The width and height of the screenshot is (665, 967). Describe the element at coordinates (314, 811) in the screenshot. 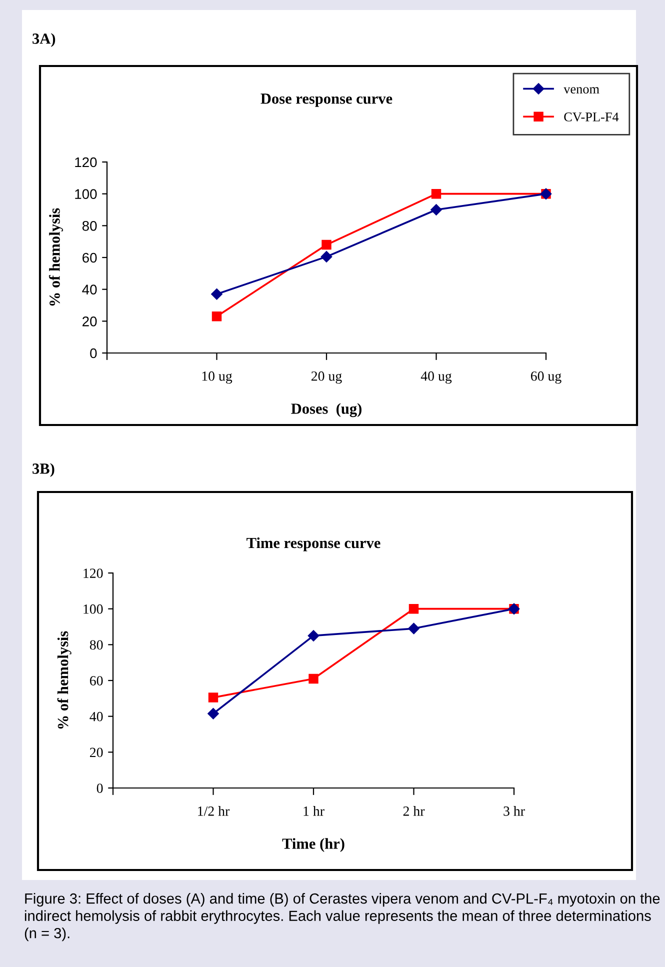

I see `x-tick-label: 1 hr` at that location.